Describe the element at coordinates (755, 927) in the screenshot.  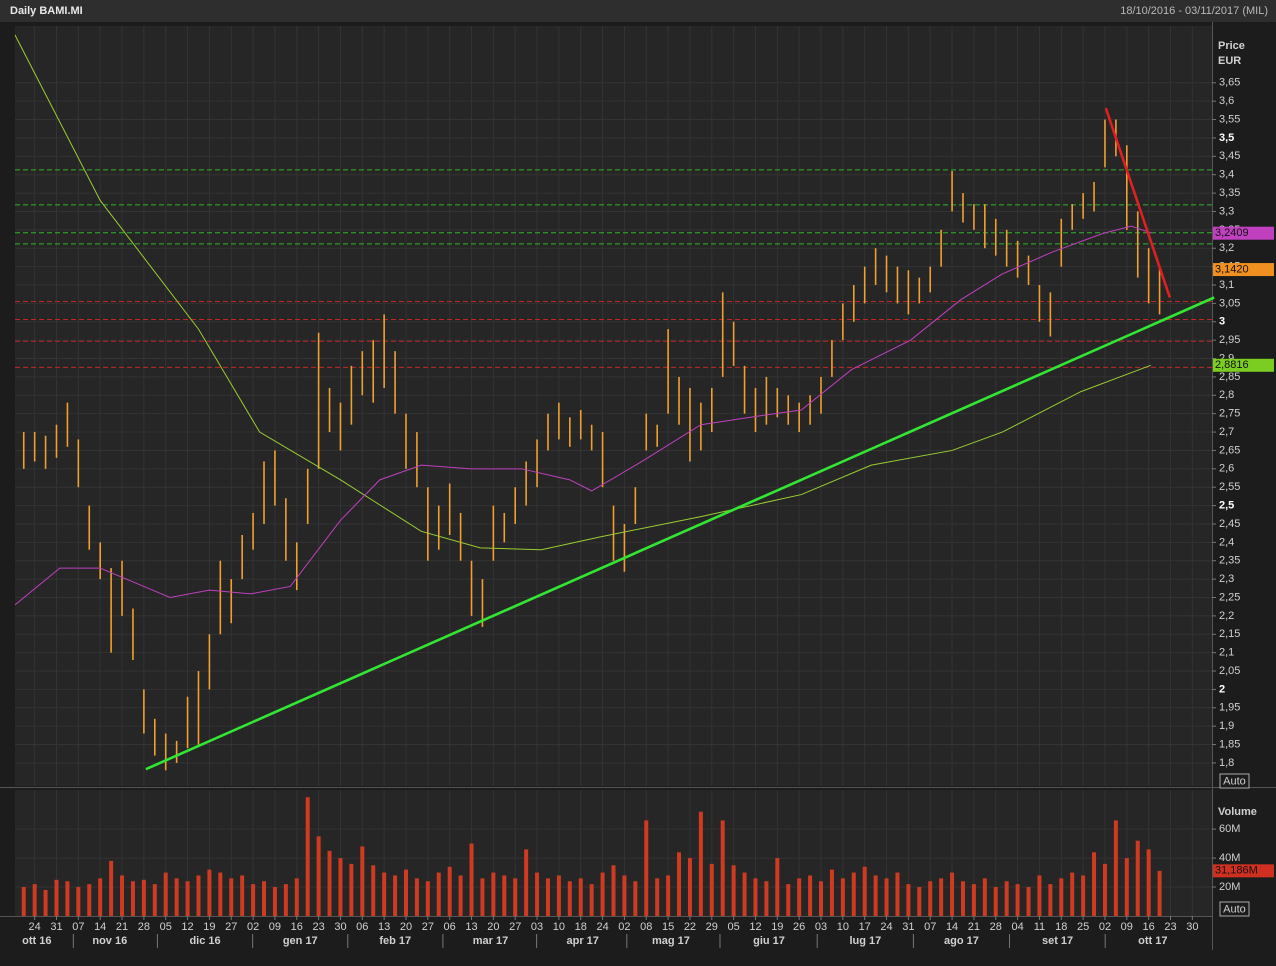
I see `x-tick-label: 12` at that location.